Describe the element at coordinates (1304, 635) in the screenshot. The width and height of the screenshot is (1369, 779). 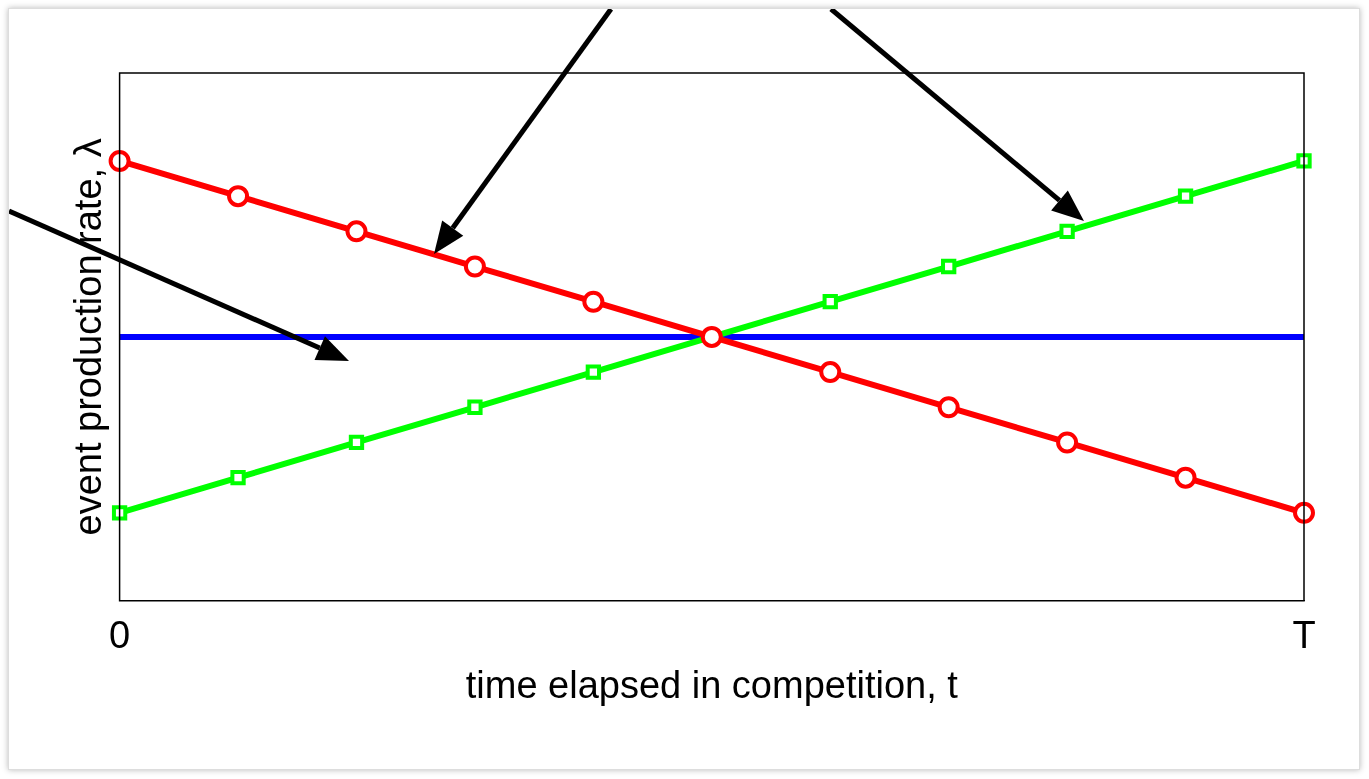
I see `x-tick-label: T` at that location.